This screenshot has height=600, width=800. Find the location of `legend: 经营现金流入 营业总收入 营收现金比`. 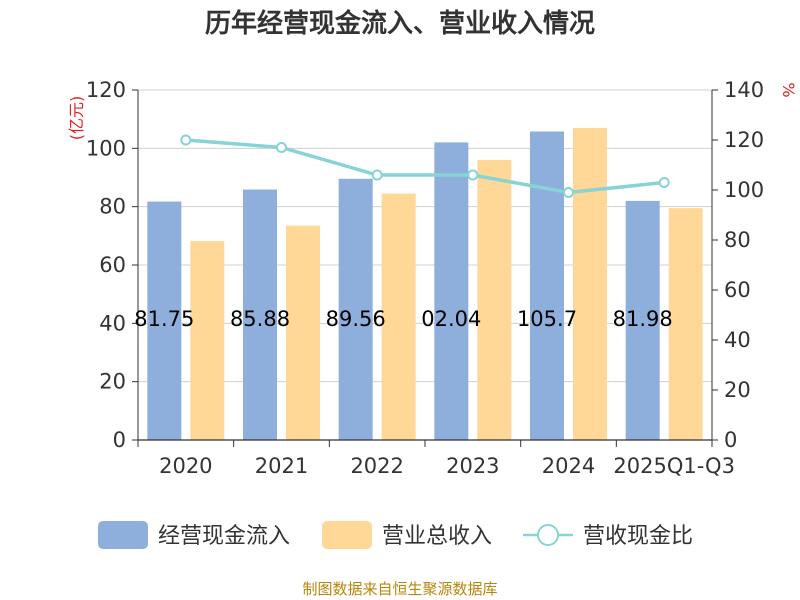

legend: 经营现金流入 营业总收入 营收现金比 is located at coordinates (395, 535).